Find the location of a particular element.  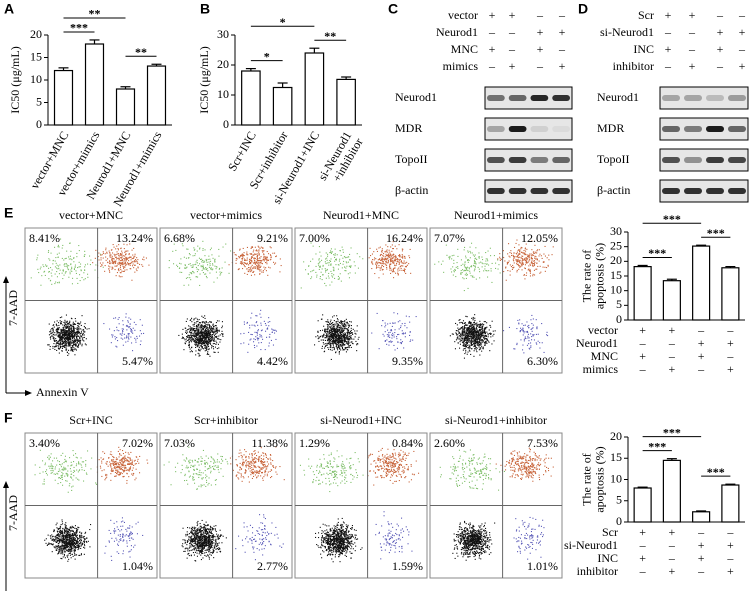

significance-label: ** is located at coordinates (95, 14).